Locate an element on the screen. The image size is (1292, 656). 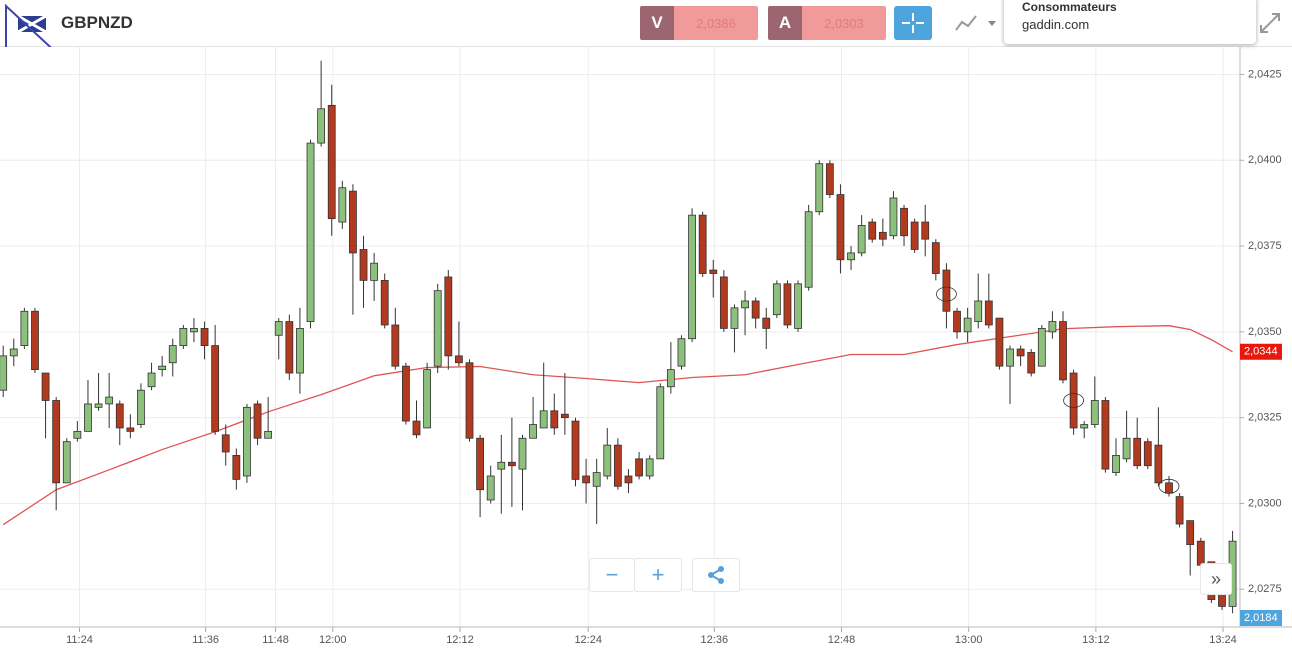
symbol: GBPNZD is located at coordinates (97, 22).